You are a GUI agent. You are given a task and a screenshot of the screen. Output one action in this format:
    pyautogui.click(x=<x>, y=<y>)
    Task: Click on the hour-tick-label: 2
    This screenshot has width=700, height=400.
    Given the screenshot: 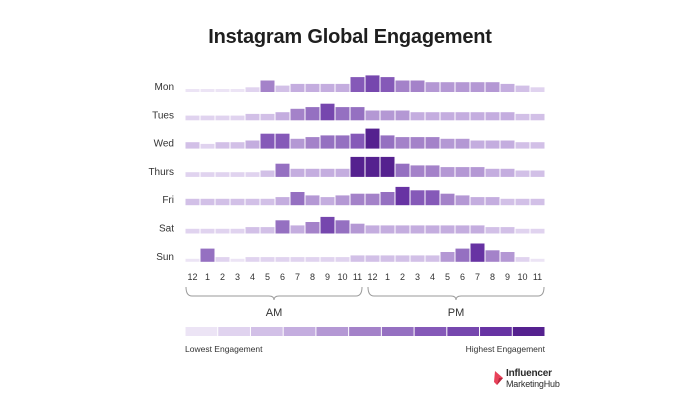 What is the action you would take?
    pyautogui.click(x=222, y=277)
    